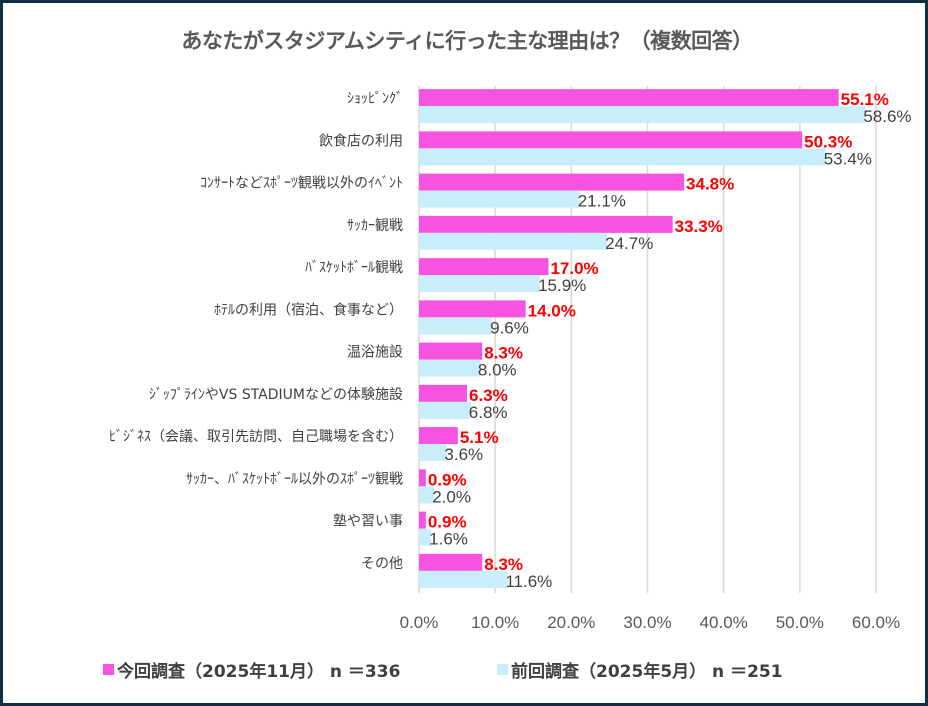 This screenshot has width=928, height=706. I want to click on value-label-previous: 9.6%, so click(509, 327).